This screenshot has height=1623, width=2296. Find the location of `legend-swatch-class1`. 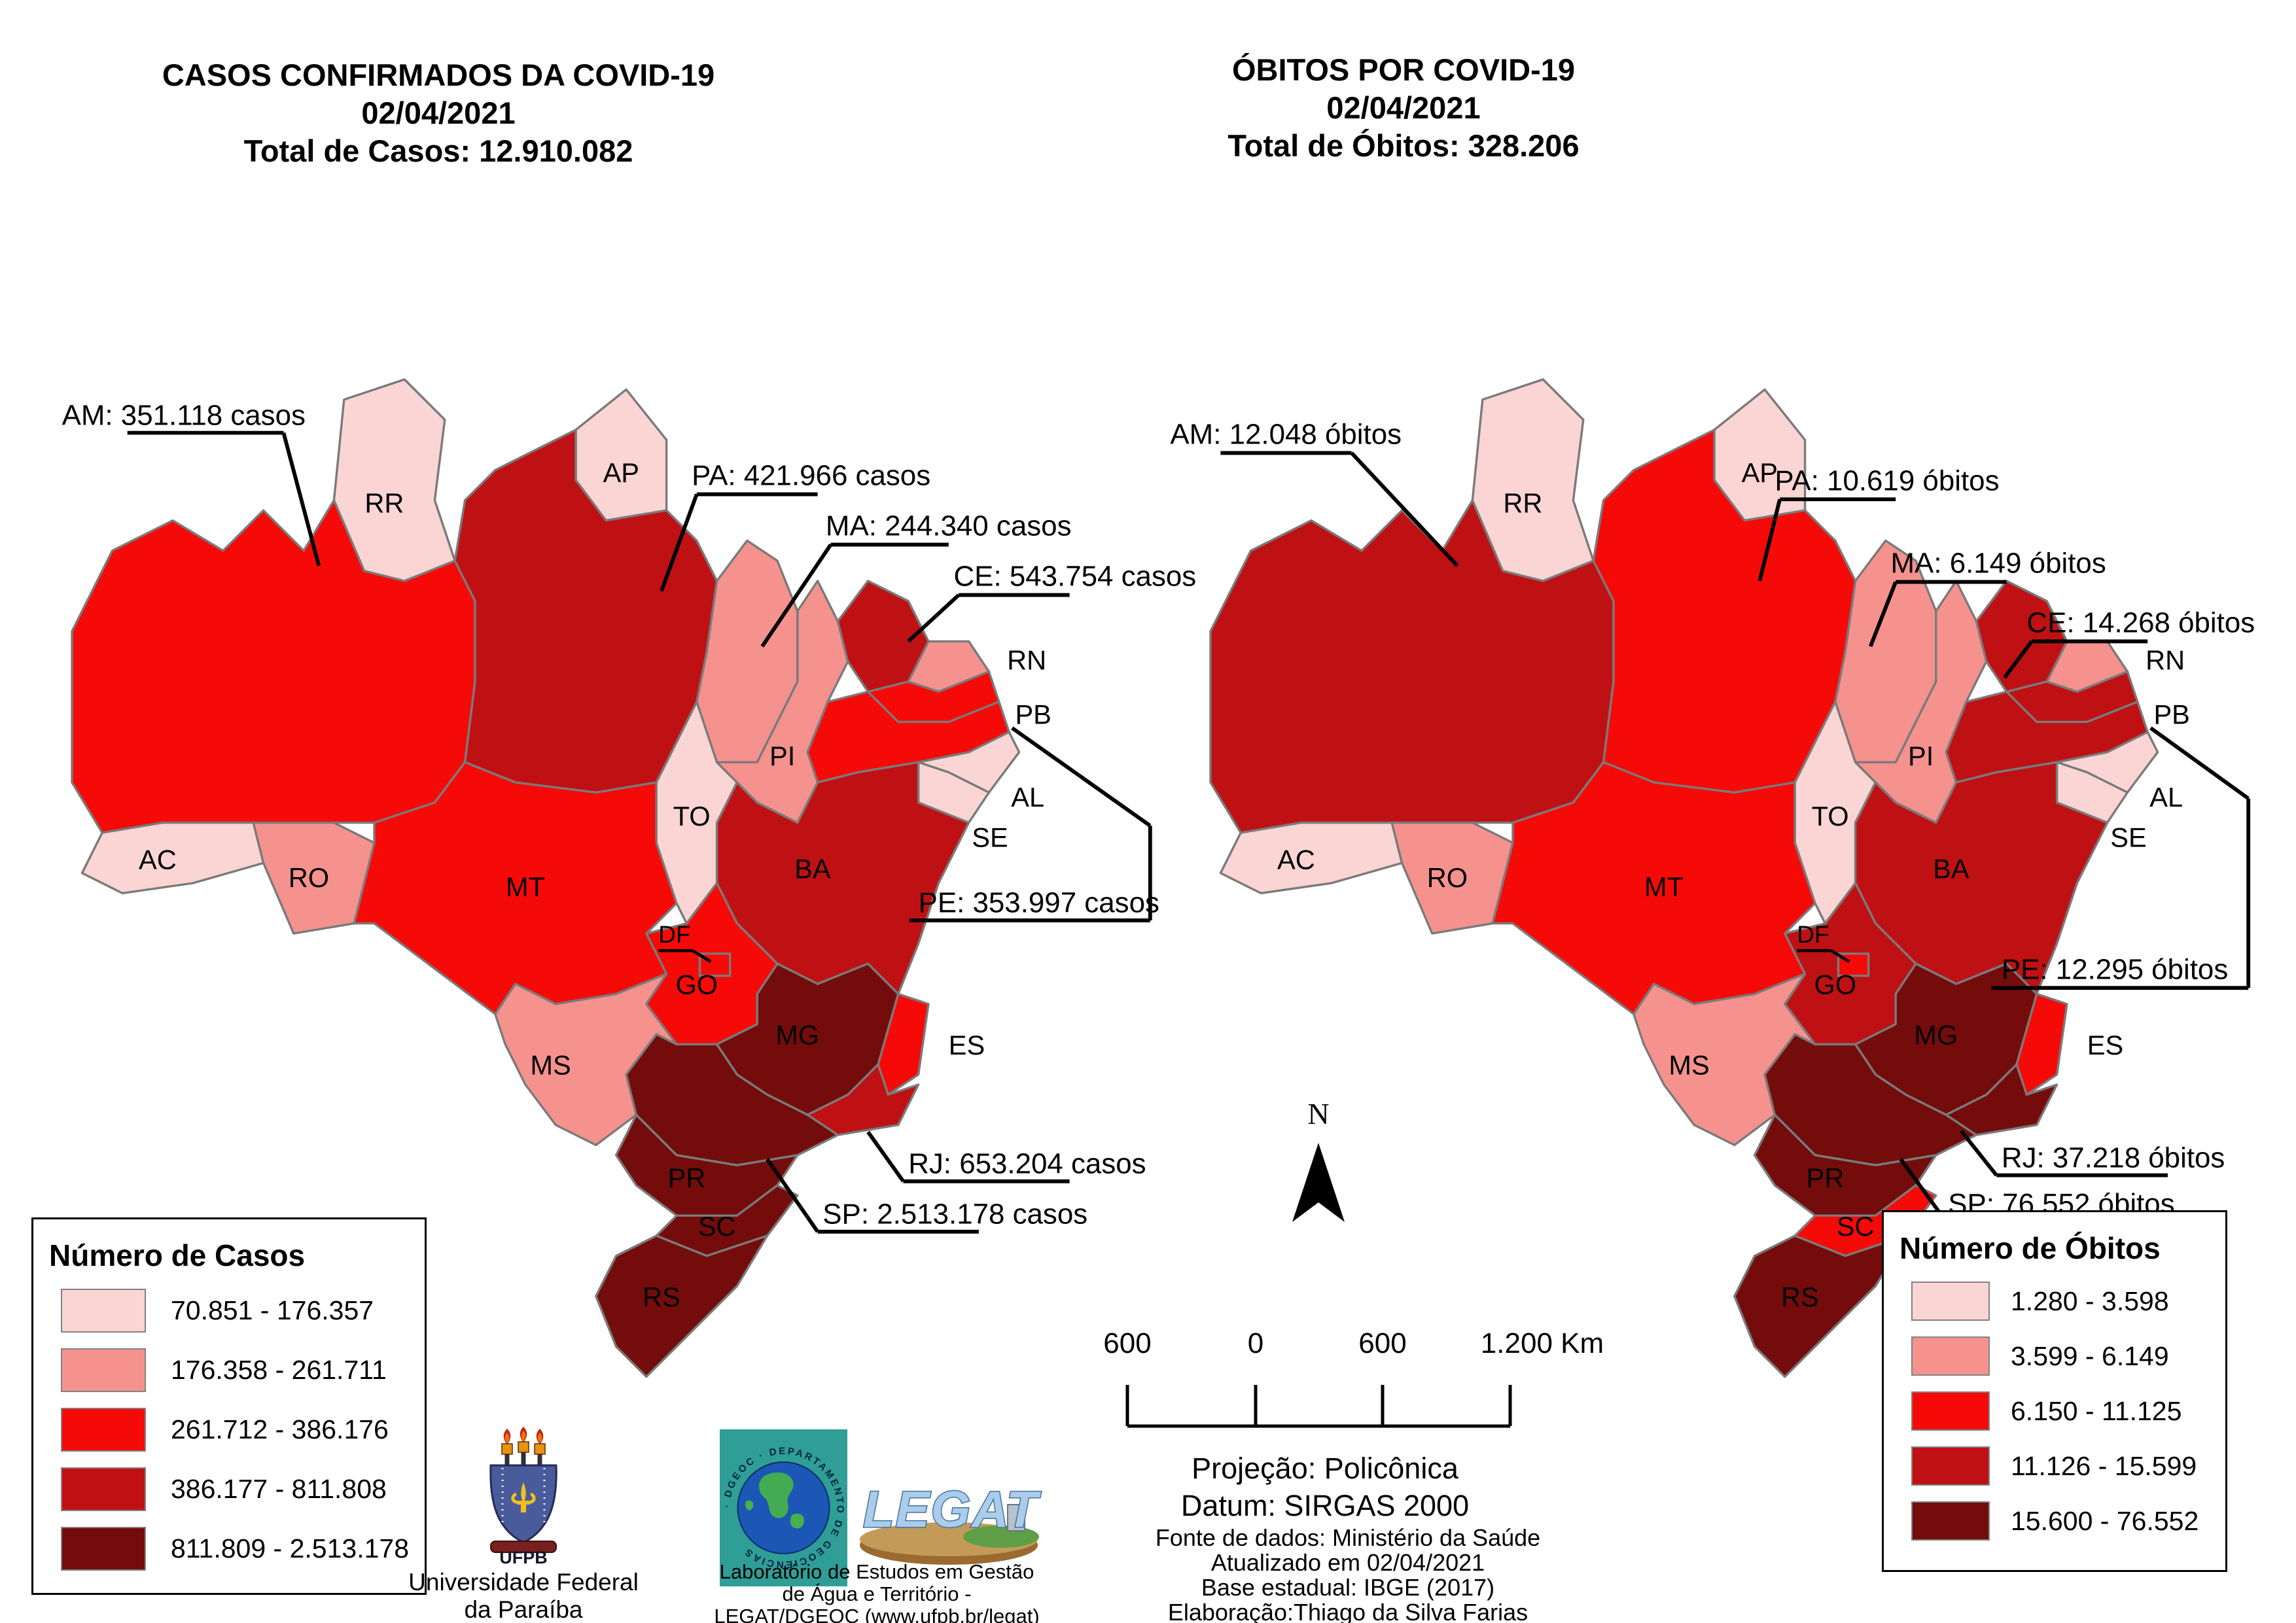

legend-swatch-class1 is located at coordinates (1951, 1301).